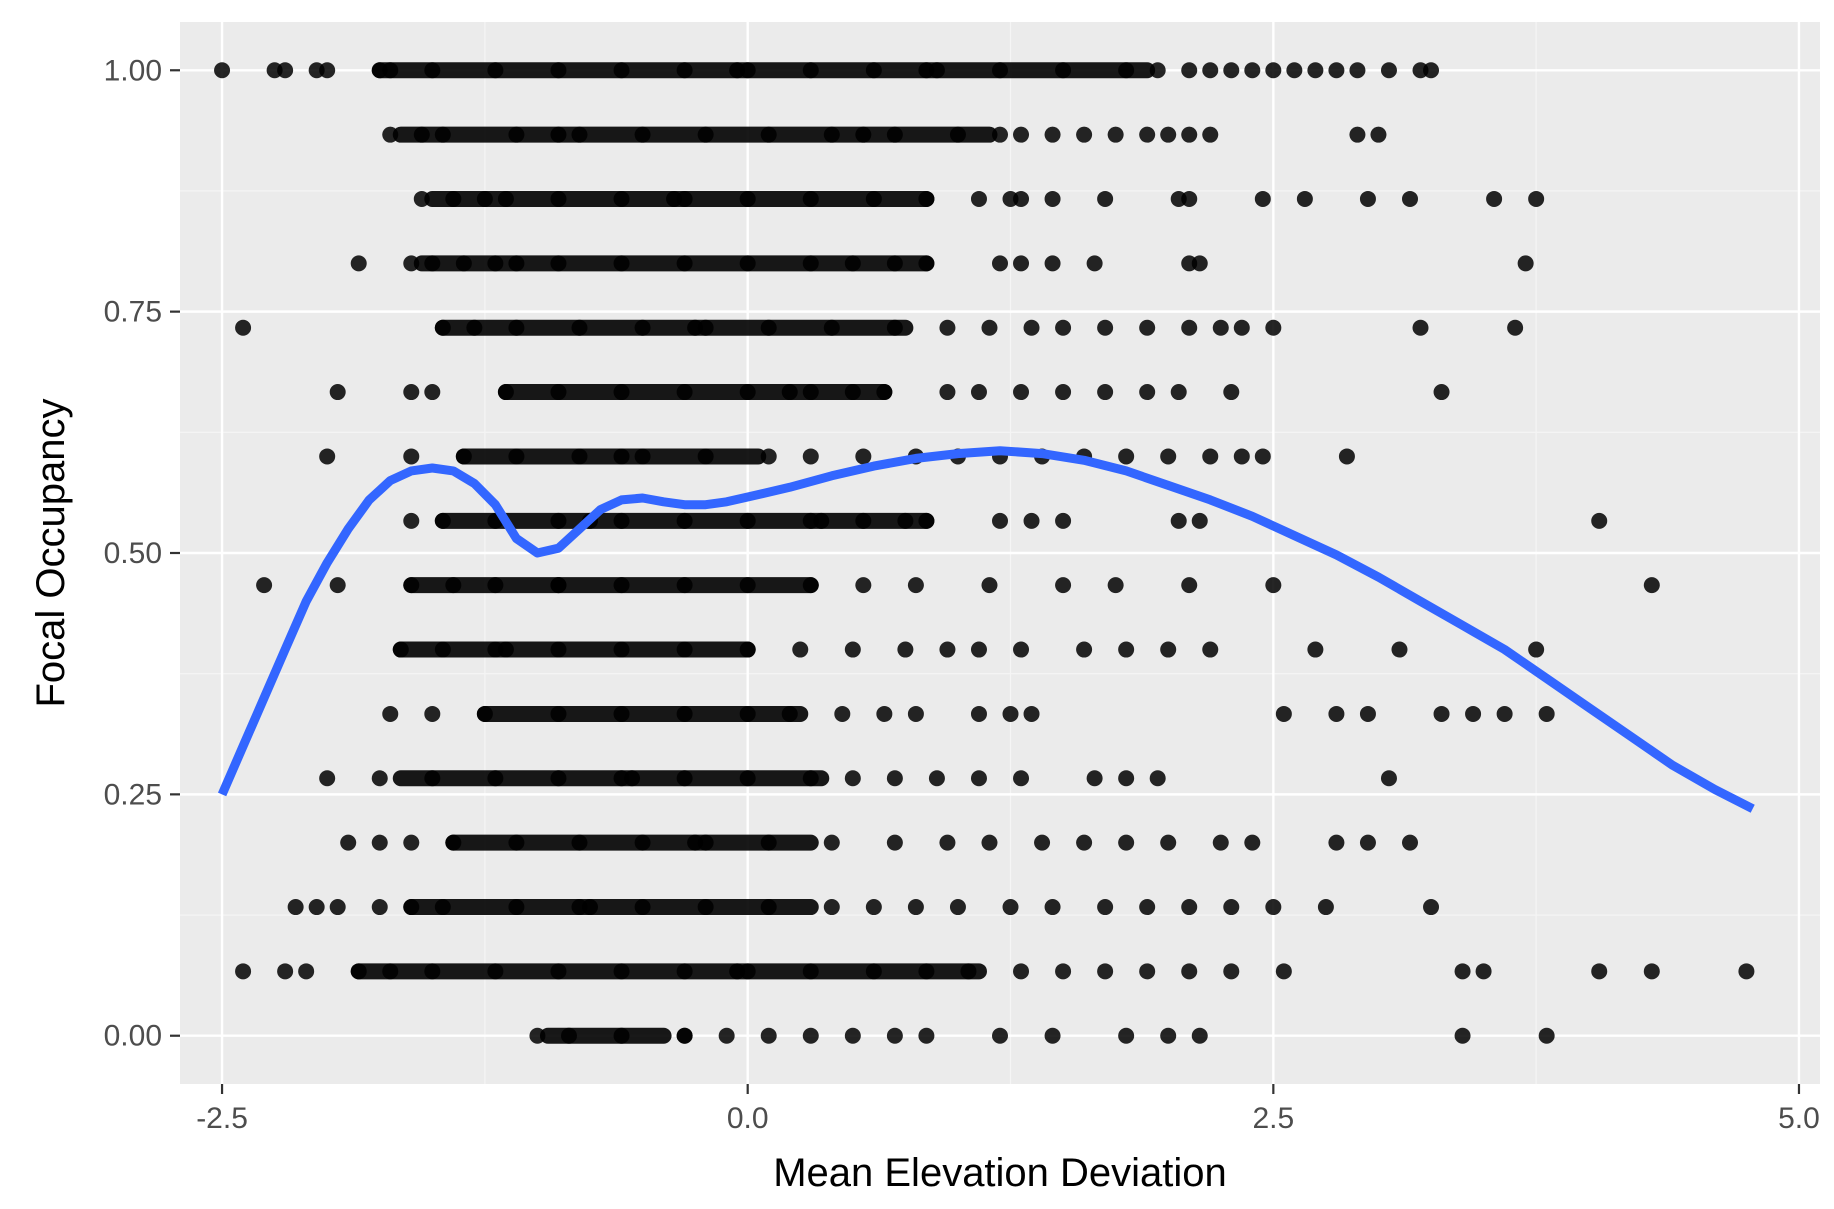  What do you see at coordinates (1008, 1109) in the screenshot?
I see `x-axis-ticks: -2.5 0.0 2.5 5.0` at bounding box center [1008, 1109].